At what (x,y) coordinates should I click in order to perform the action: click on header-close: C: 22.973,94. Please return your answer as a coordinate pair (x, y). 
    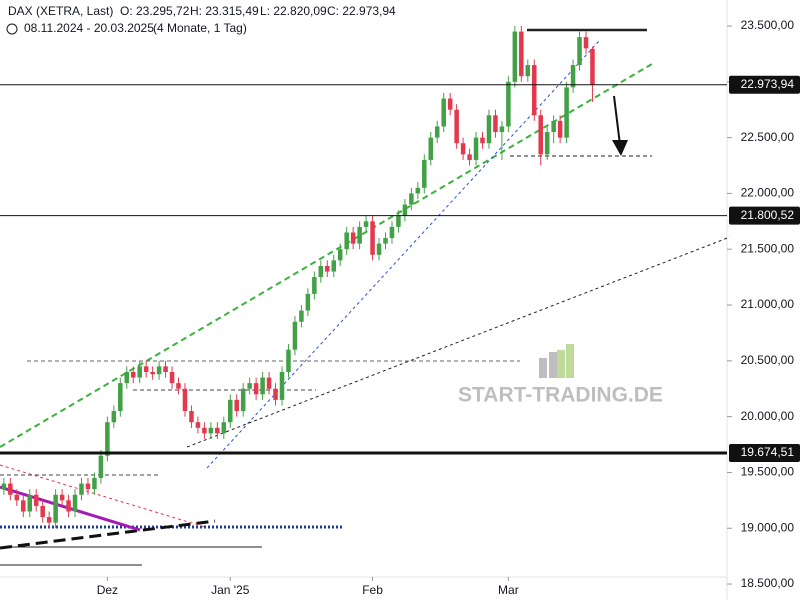
    Looking at the image, I should click on (361, 11).